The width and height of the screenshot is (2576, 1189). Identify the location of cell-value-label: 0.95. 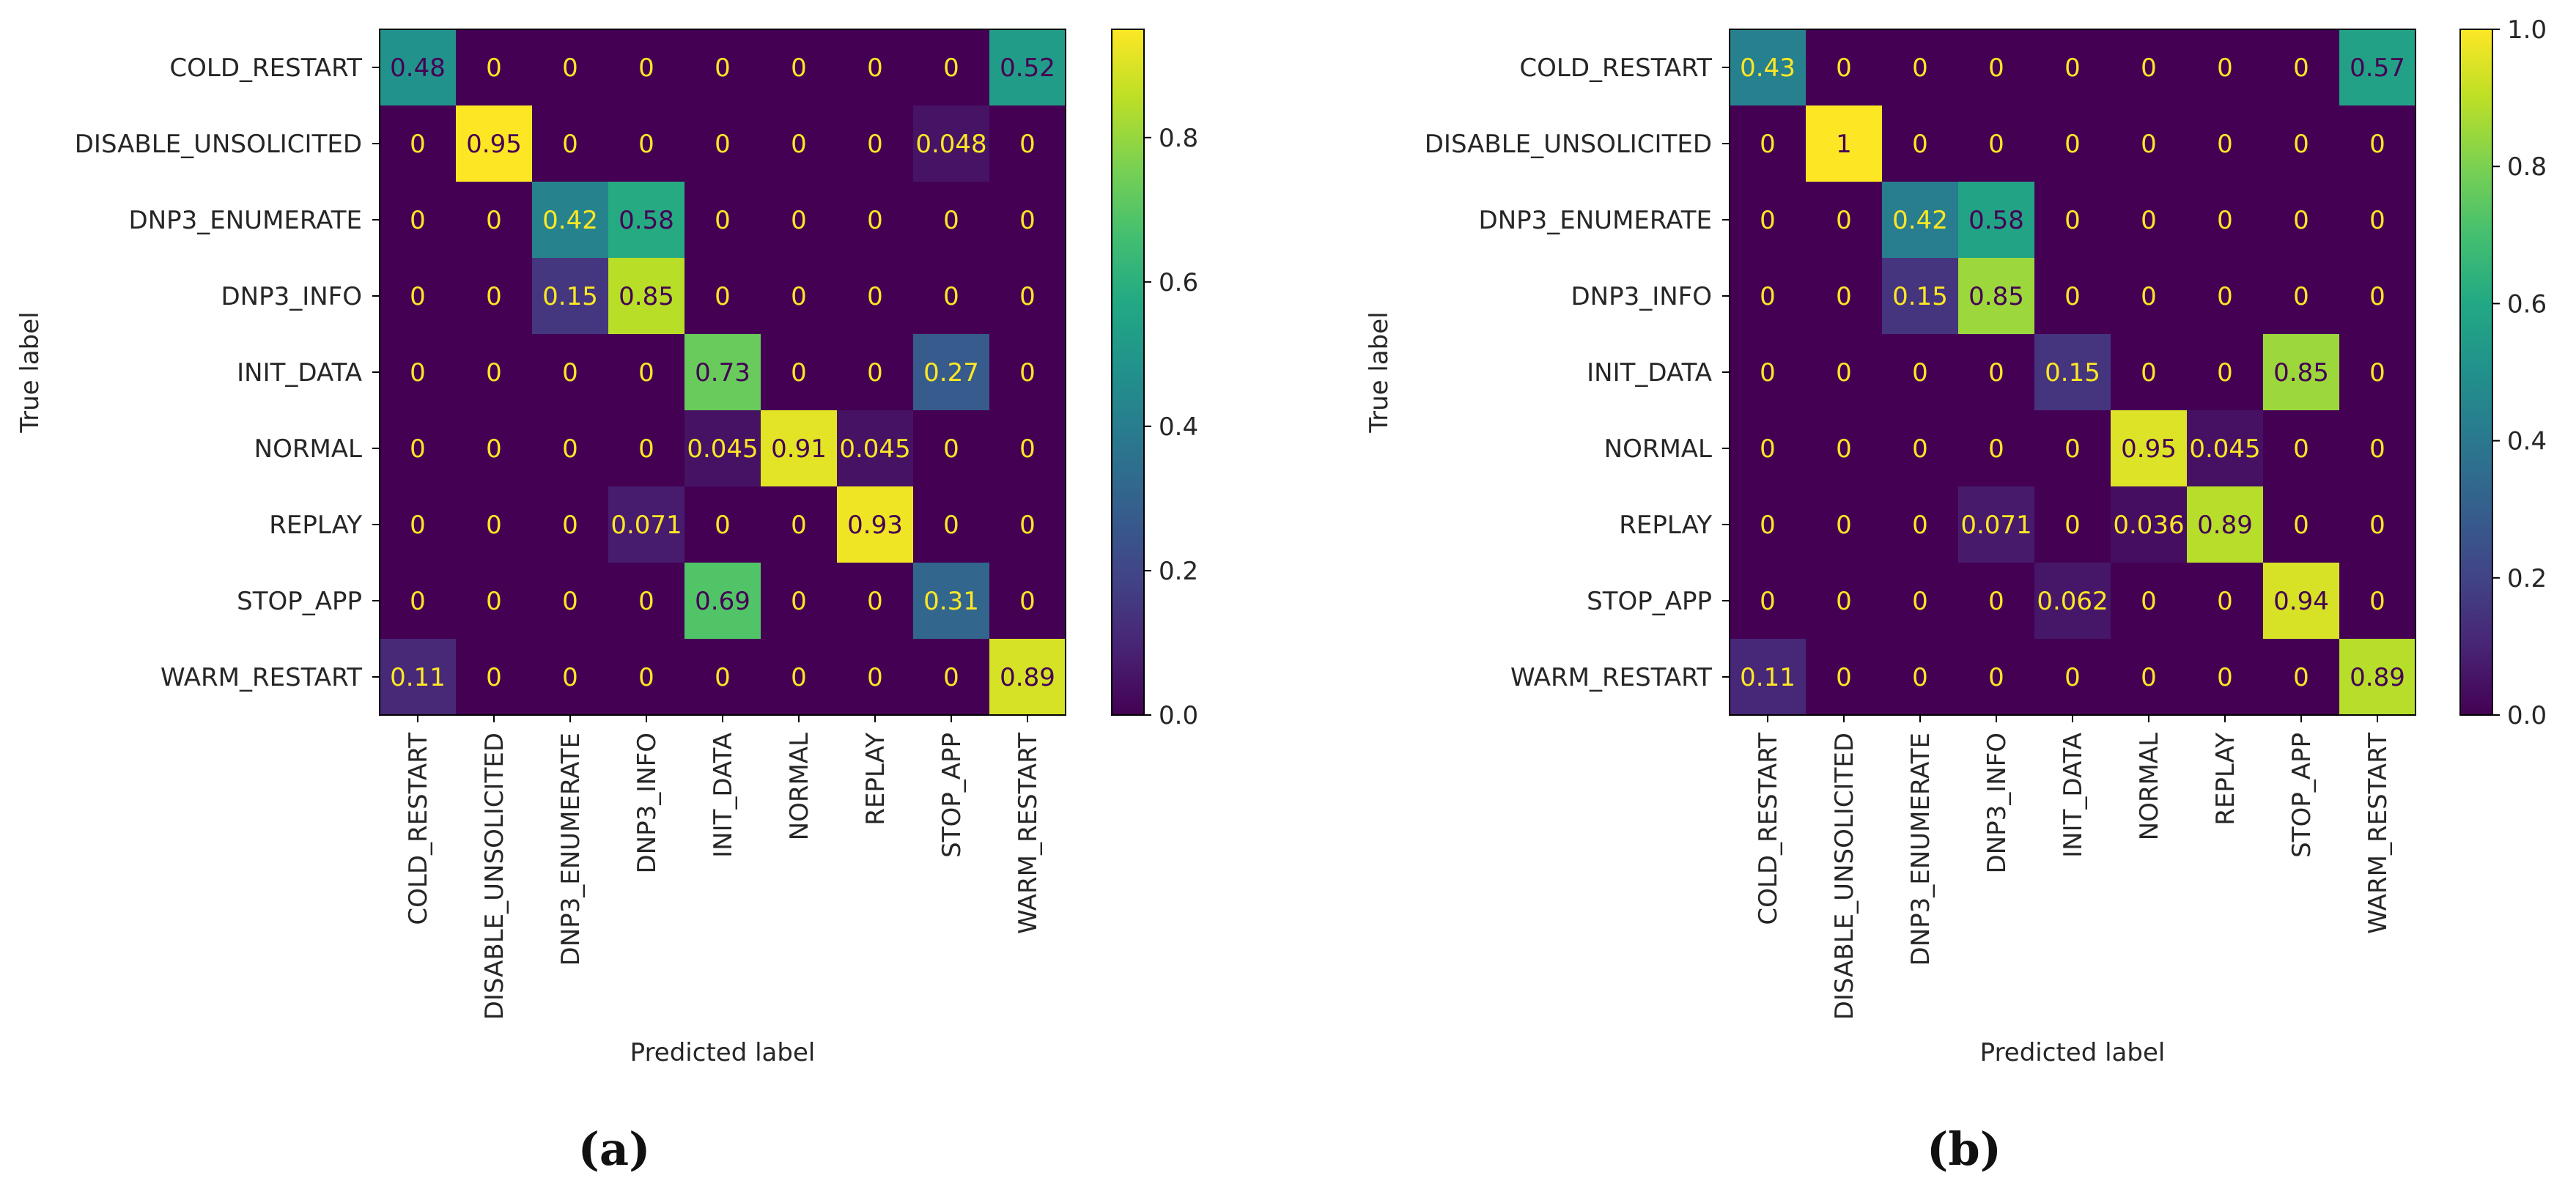
(2149, 449).